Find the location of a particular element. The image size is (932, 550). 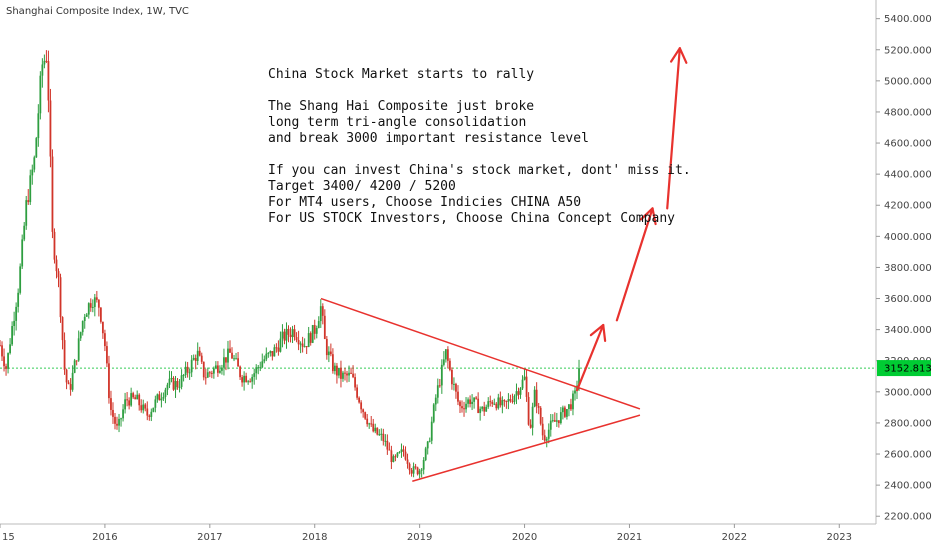

x-axis: 15 2016 2017 2018 2019 2020 2021 2022 2023 is located at coordinates (426, 533).